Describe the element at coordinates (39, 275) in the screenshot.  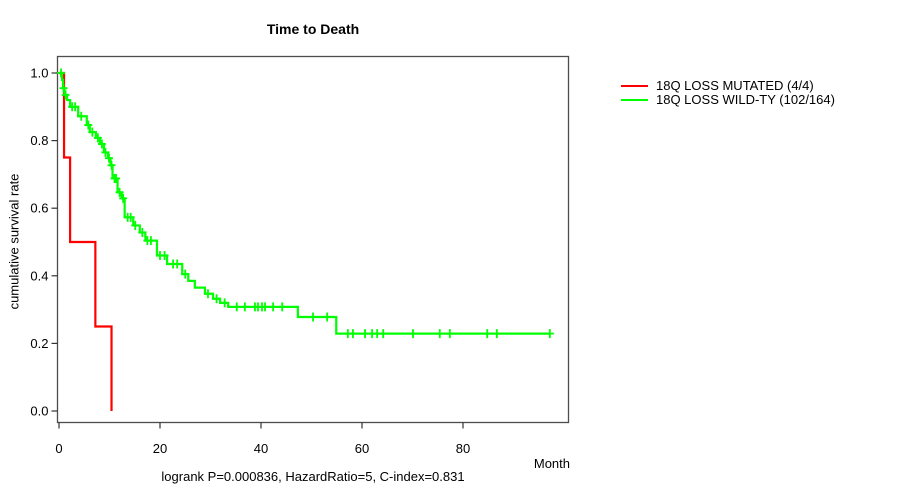
I see `y-tick-label: 0.4` at that location.